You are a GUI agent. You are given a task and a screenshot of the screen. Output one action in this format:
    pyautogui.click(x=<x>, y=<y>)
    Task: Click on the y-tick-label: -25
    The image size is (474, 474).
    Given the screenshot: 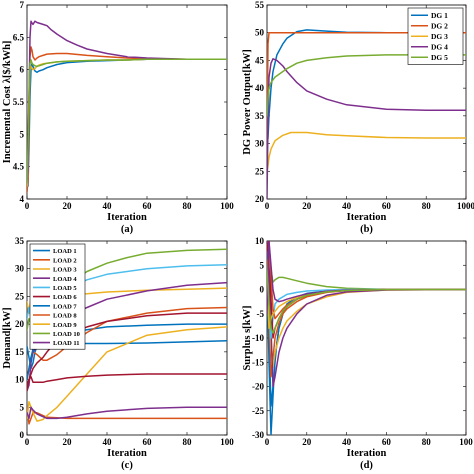 What is the action you would take?
    pyautogui.click(x=258, y=411)
    